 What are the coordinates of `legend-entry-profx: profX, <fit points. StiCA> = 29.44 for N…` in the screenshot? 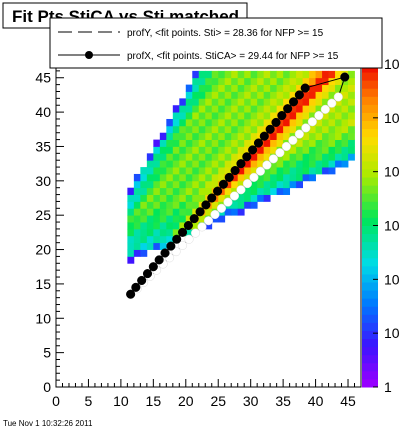 It's located at (233, 56).